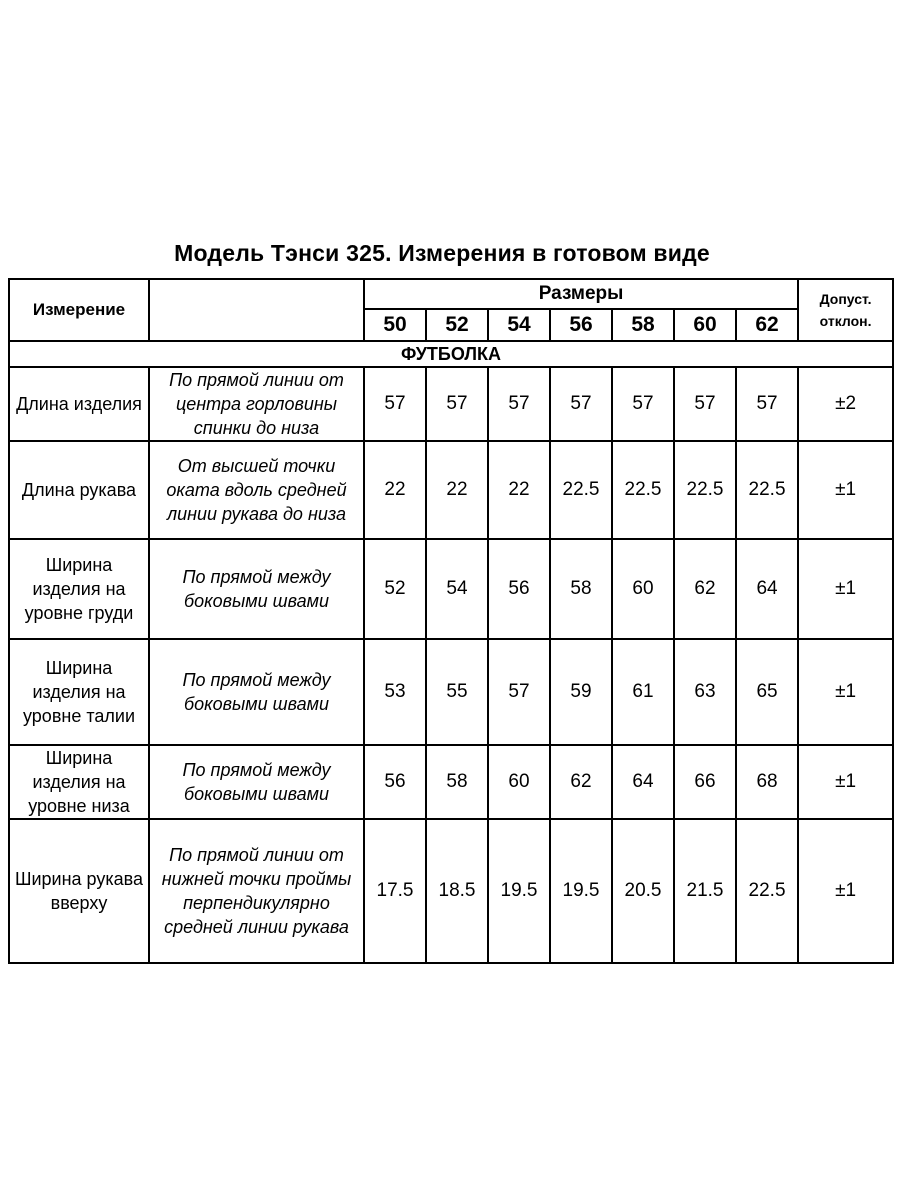 This screenshot has width=900, height=1200. I want to click on value-cell: 65, so click(767, 692).